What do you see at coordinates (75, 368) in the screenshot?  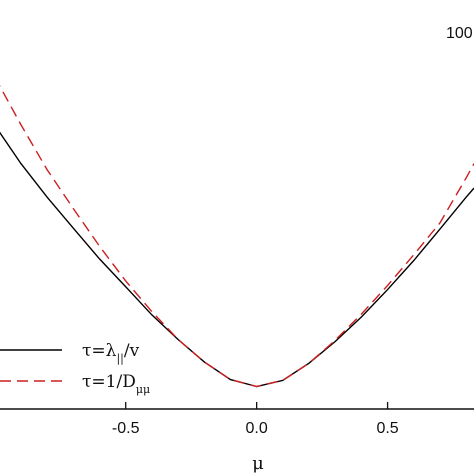 I see `legend: τ=λ||/v τ=1/Dμμ` at bounding box center [75, 368].